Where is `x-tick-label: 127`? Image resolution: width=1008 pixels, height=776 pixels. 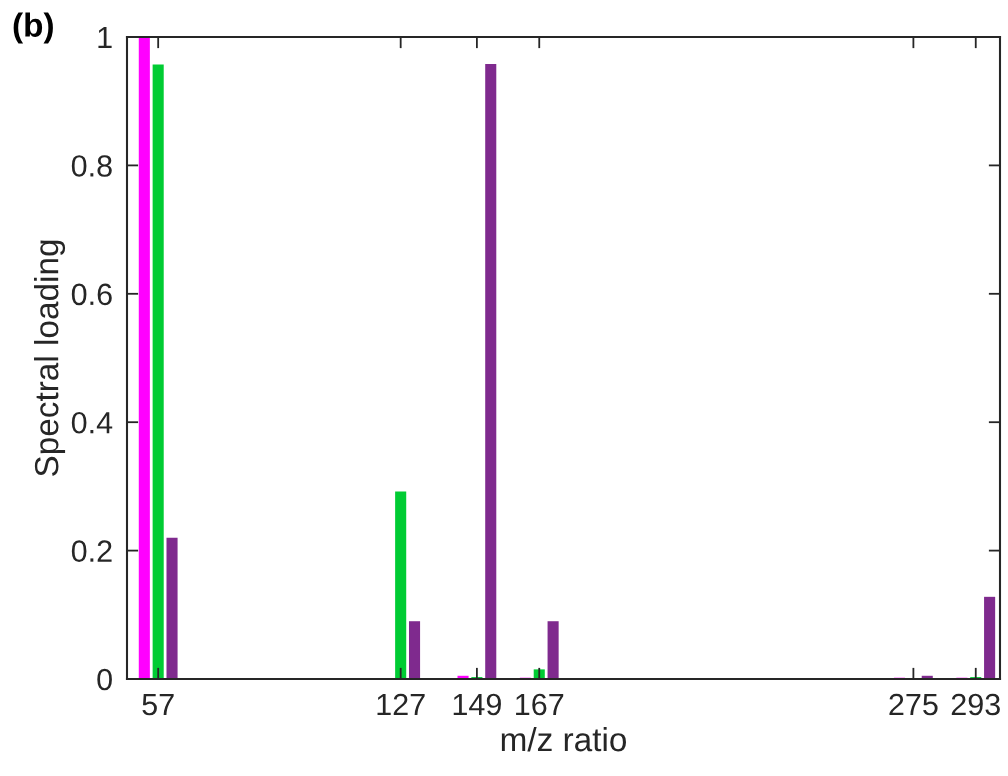
x-tick-label: 127 is located at coordinates (401, 704).